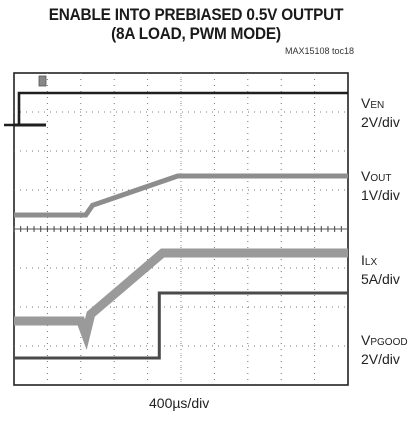 The height and width of the screenshot is (436, 416). Describe the element at coordinates (381, 178) in the screenshot. I see `vout-label-sub: OUT` at that location.